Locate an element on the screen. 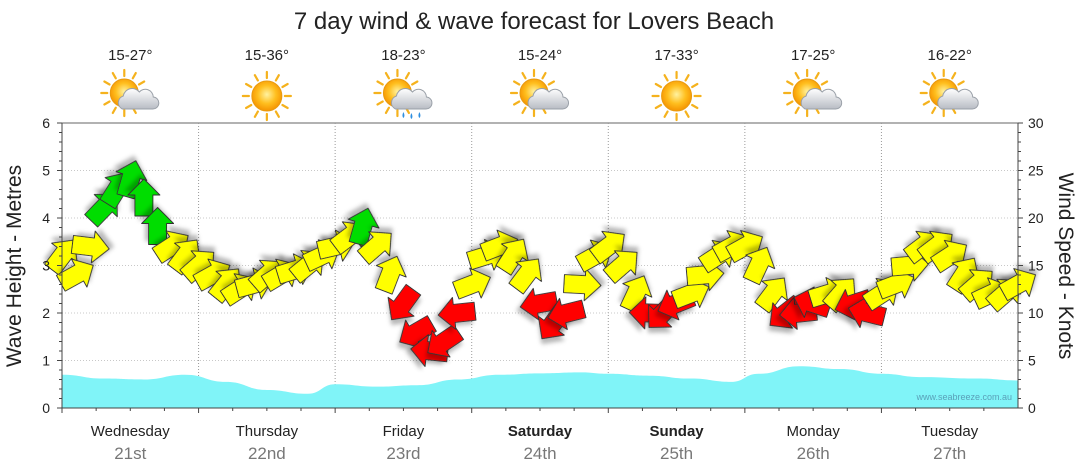  day-date-label: 26th is located at coordinates (813, 453).